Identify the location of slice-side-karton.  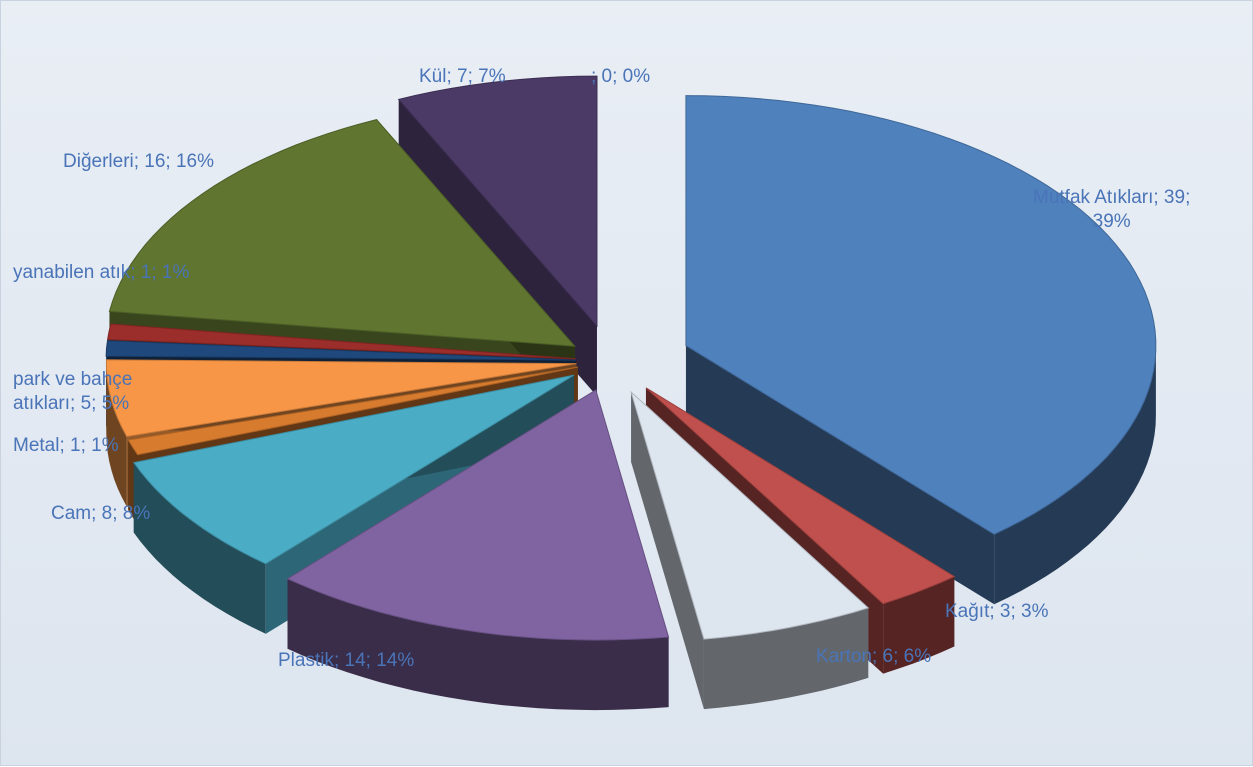
(786, 658).